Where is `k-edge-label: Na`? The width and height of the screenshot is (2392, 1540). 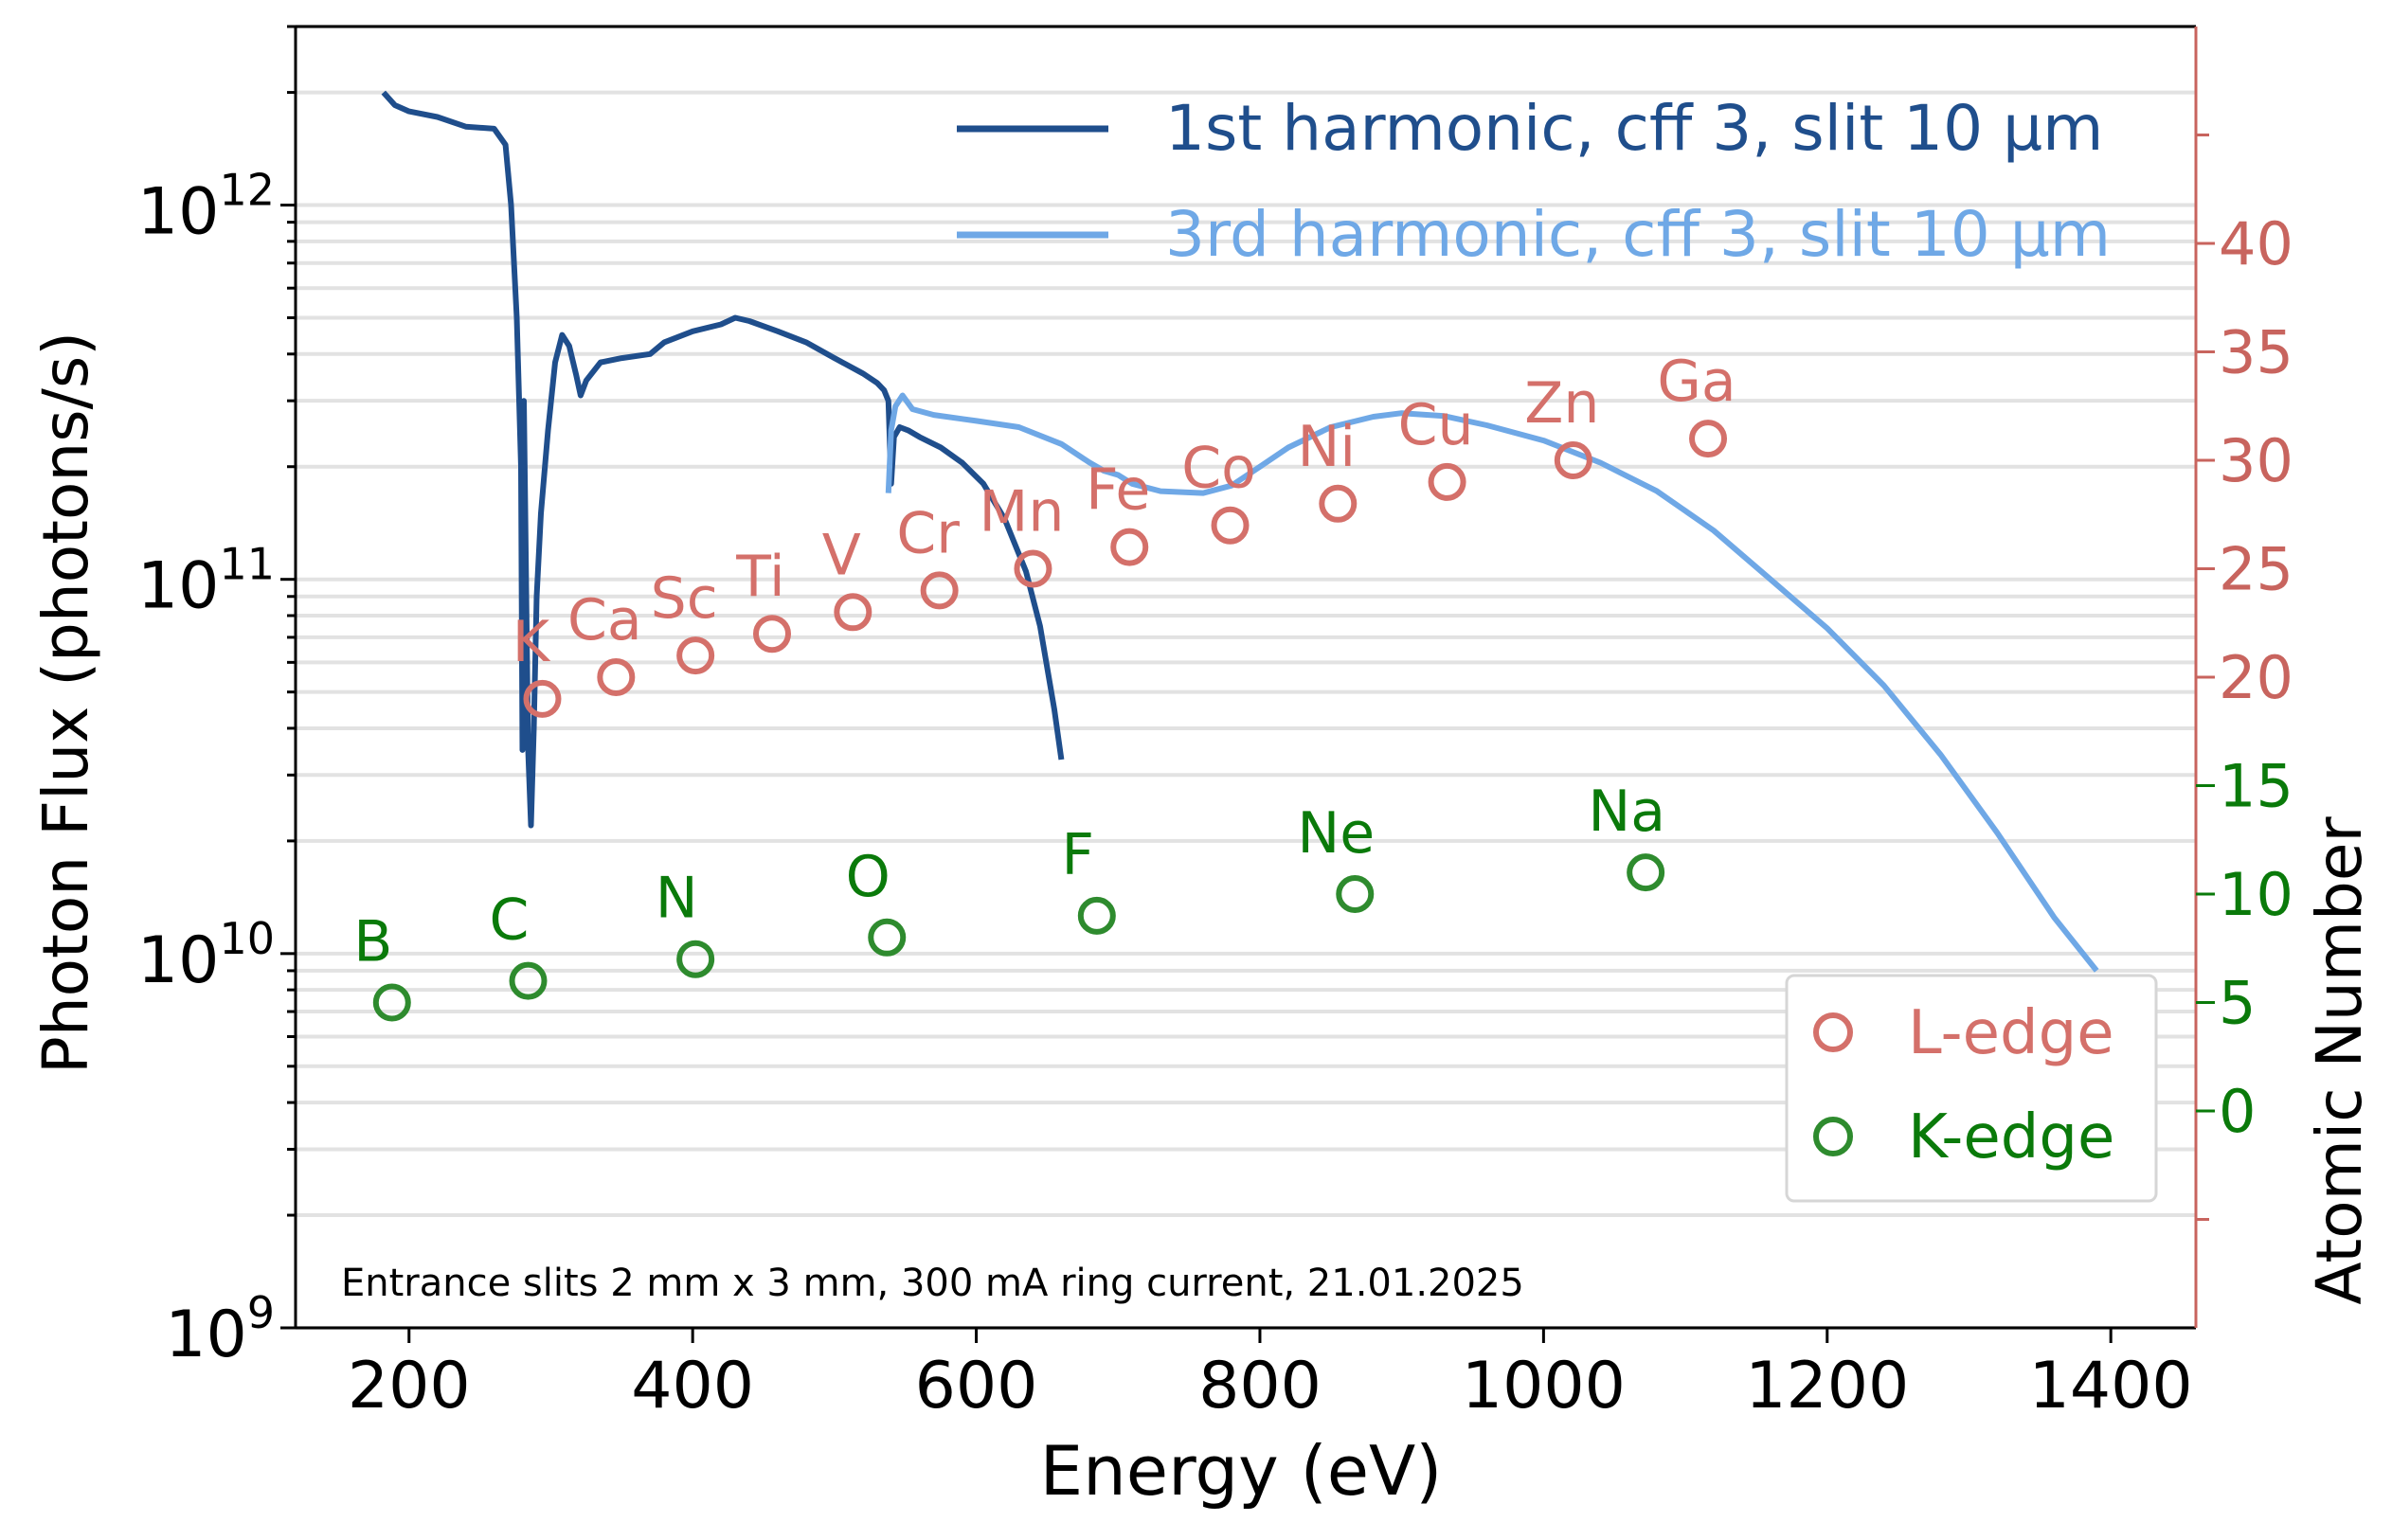 k-edge-label: Na is located at coordinates (1627, 812).